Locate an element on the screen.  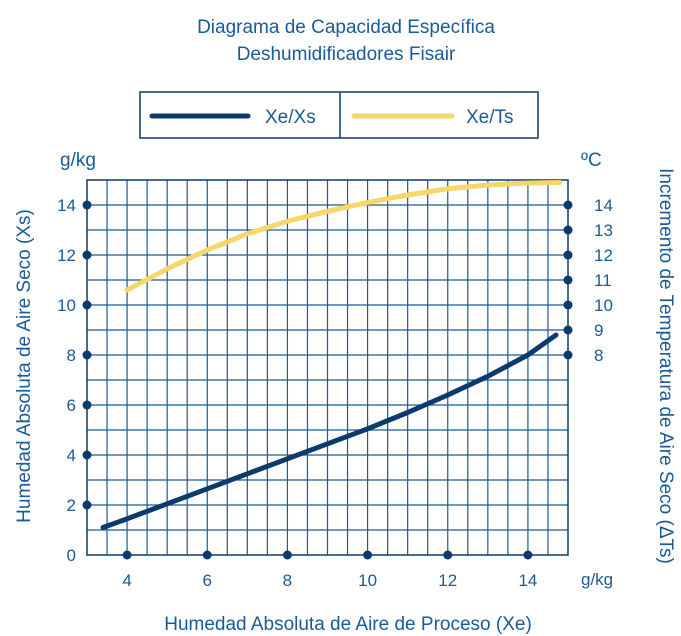
legend-label-xe-ts: Xe/Ts is located at coordinates (490, 117).